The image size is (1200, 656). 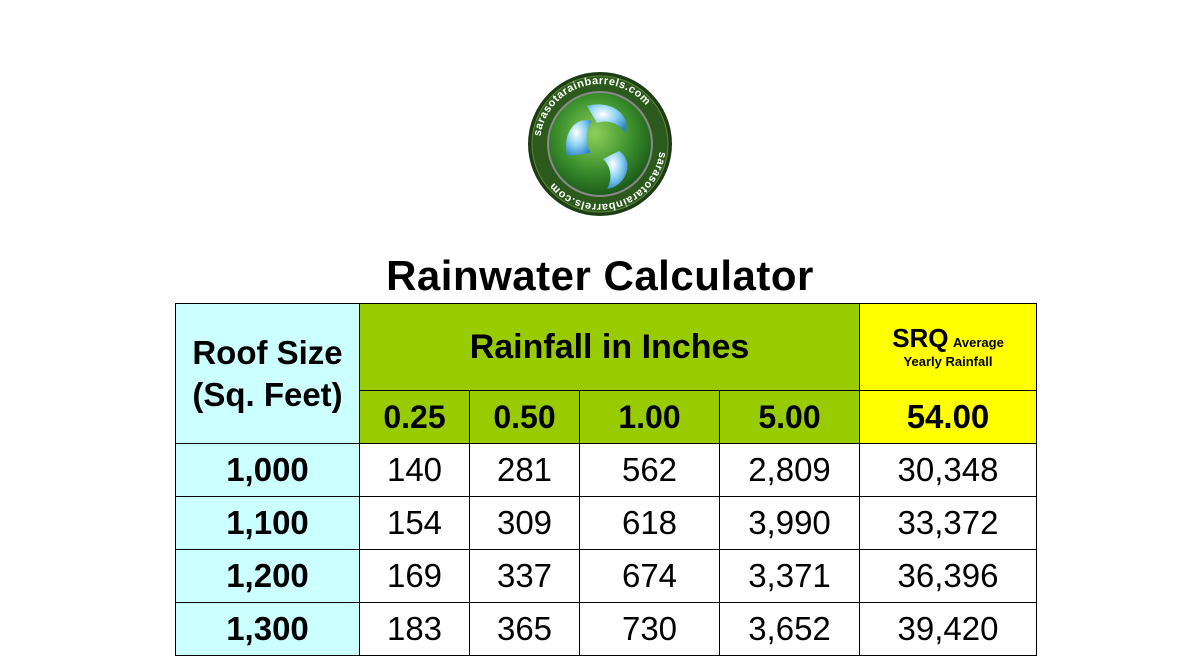 I want to click on table-row: 1,300 183 365 730 3,652 39,420, so click(x=606, y=629).